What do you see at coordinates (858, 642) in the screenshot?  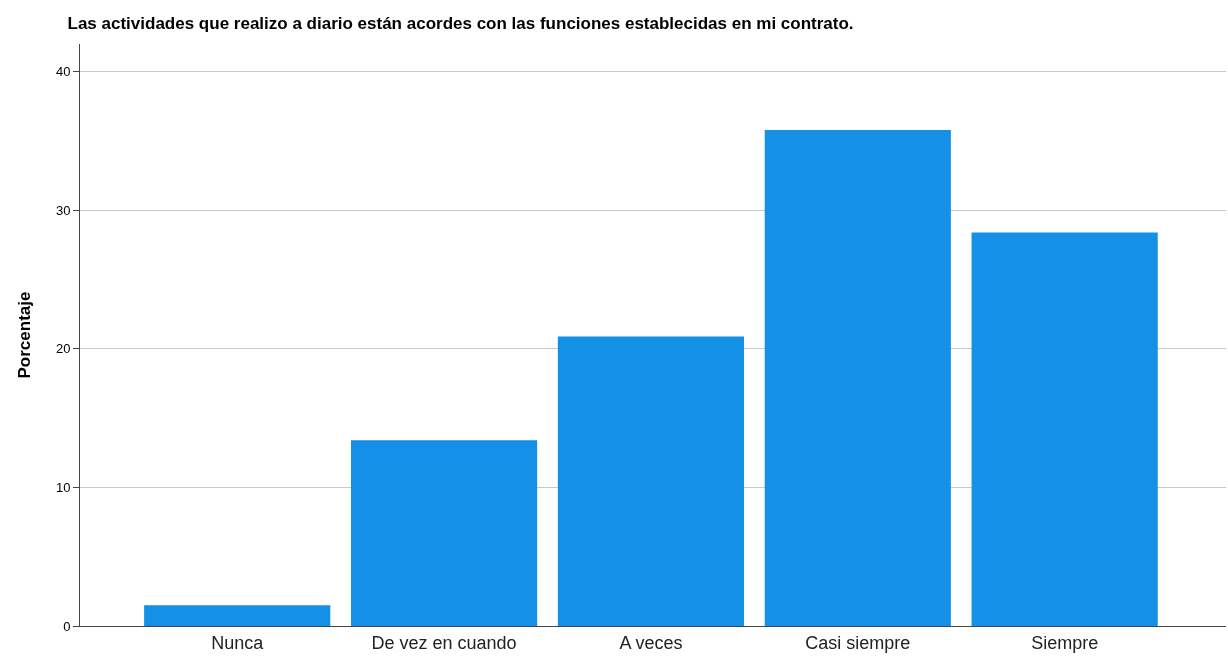 I see `x-tick-label: Casi siempre` at bounding box center [858, 642].